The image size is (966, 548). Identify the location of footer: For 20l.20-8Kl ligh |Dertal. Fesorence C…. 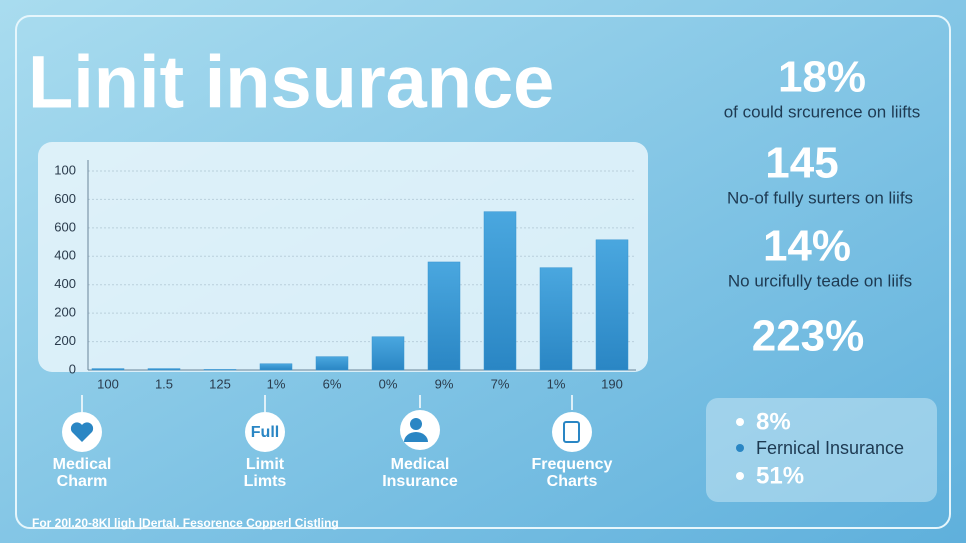
(185, 523).